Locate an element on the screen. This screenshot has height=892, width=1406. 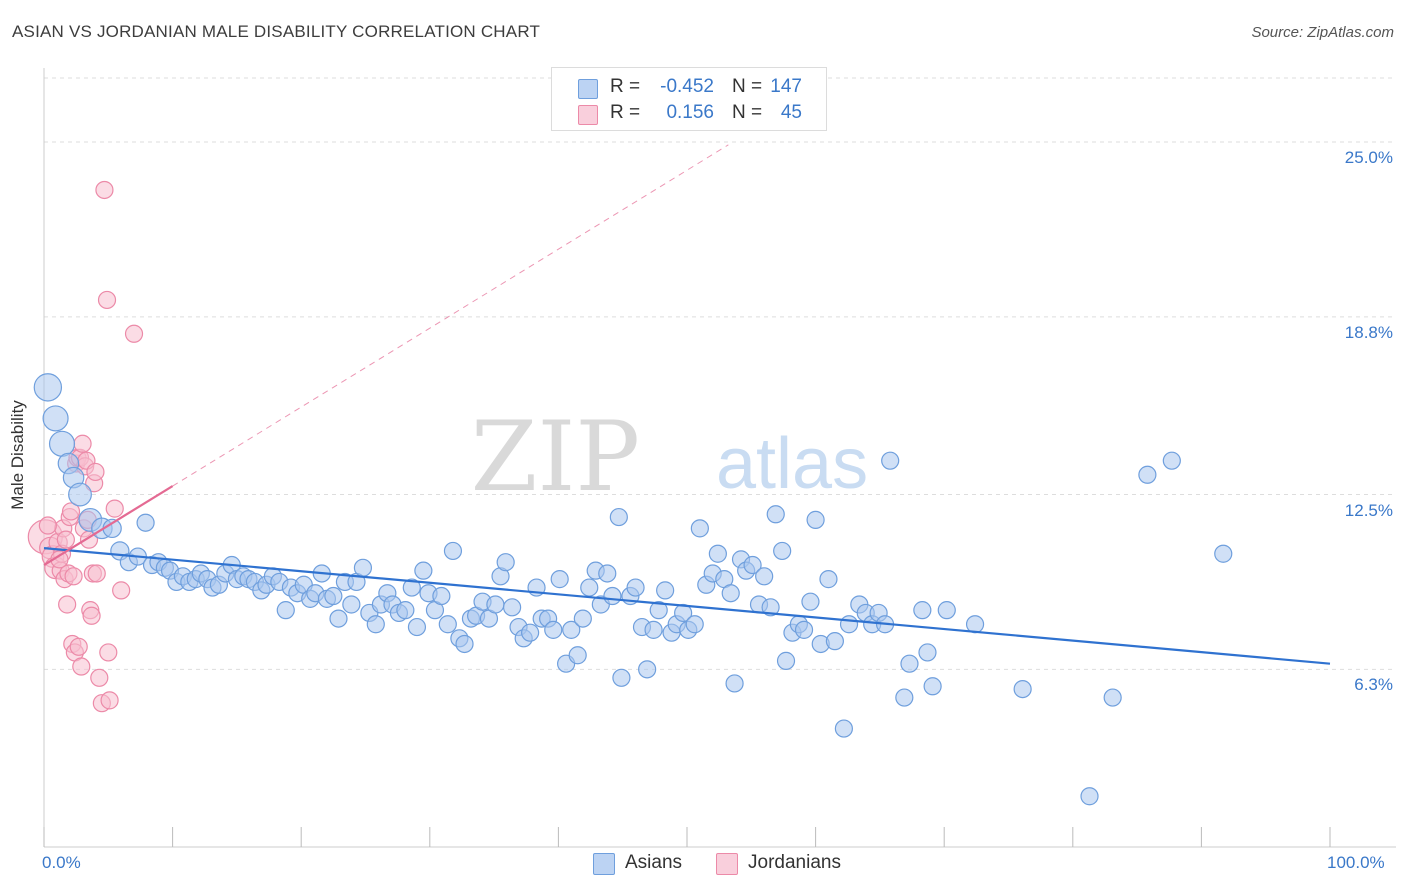
jordanians-trend-line is located at coordinates (108, 525).